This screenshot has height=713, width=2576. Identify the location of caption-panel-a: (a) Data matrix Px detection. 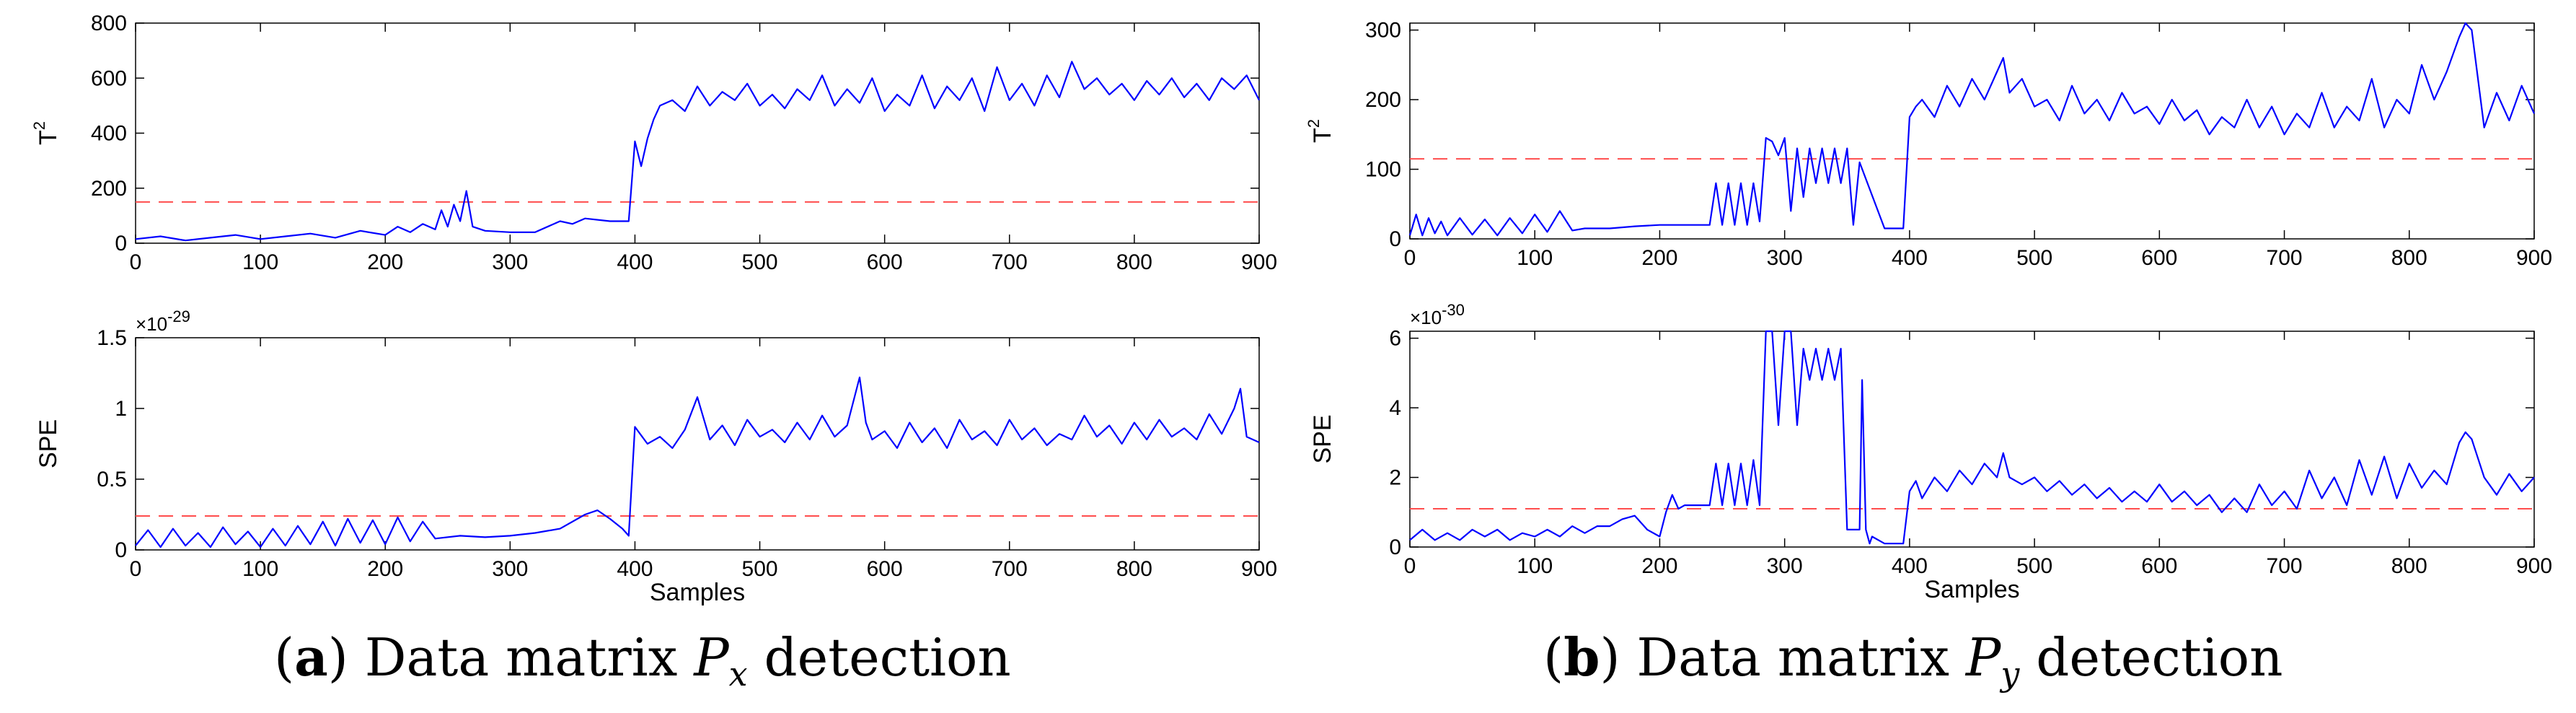
(642, 660).